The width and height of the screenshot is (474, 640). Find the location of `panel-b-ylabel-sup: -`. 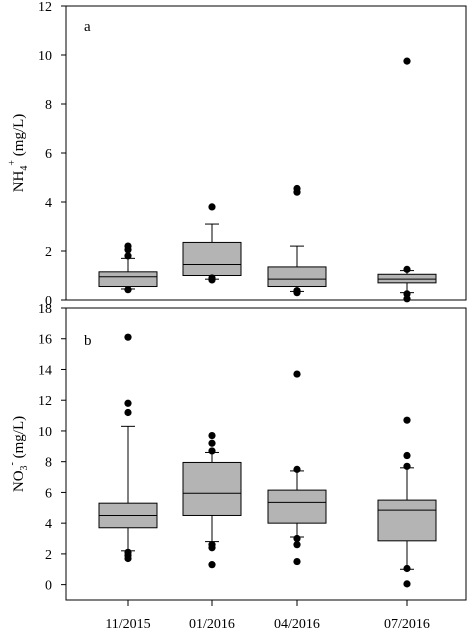

panel-b-ylabel-sup: - is located at coordinates (12, 463).